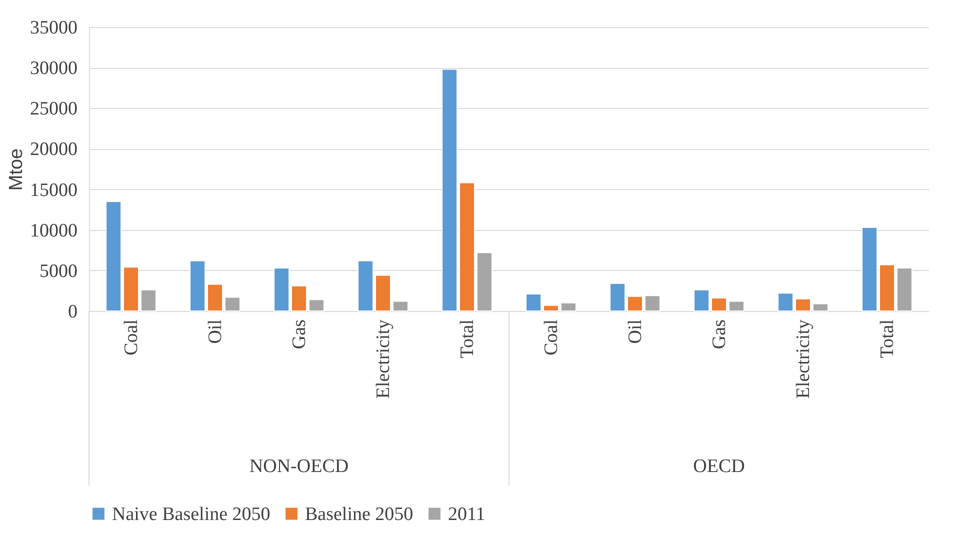  Describe the element at coordinates (59, 271) in the screenshot. I see `y-tick-label: 5000` at that location.